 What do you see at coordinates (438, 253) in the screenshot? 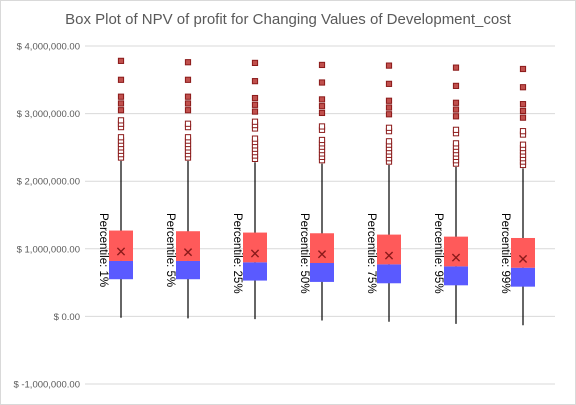
I see `category-label: Percentile: 95%` at bounding box center [438, 253].